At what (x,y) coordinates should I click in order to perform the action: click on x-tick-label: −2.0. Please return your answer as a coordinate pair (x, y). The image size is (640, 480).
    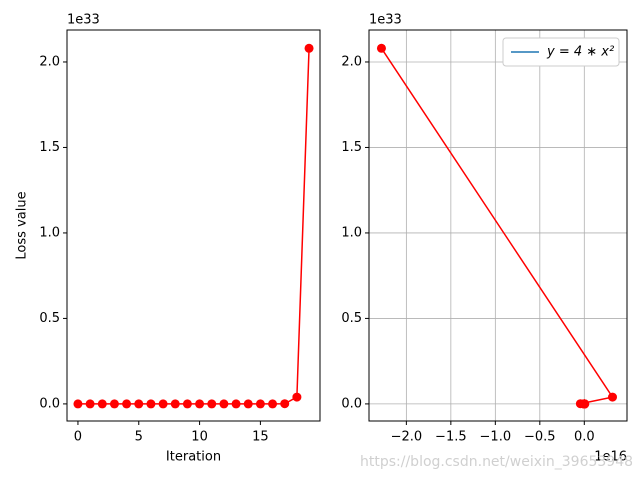
    Looking at the image, I should click on (407, 437).